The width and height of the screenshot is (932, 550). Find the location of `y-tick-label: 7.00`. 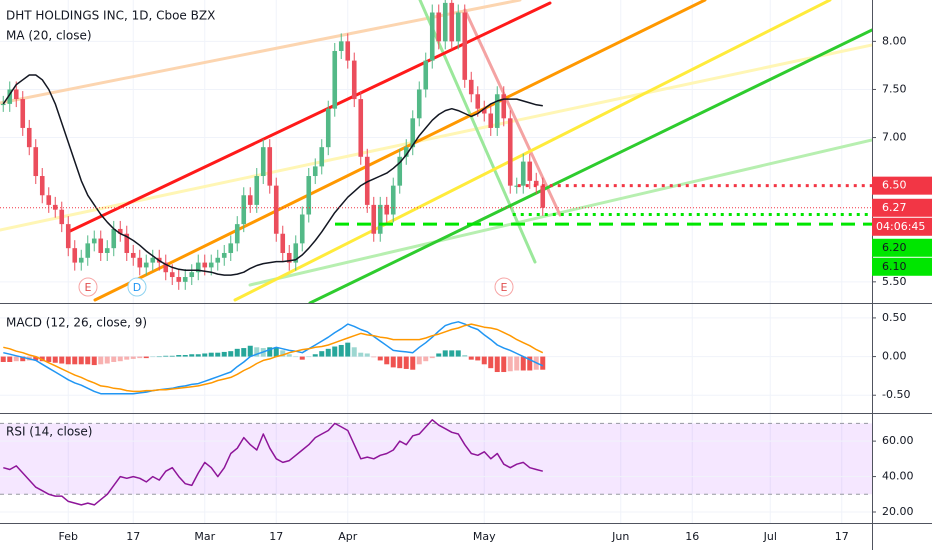

y-tick-label: 7.00 is located at coordinates (894, 137).